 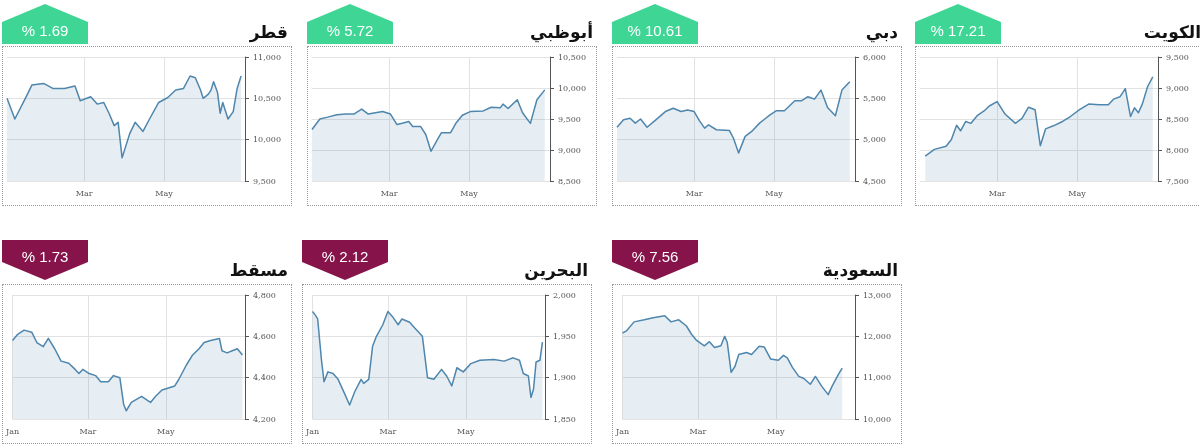 I want to click on chart-title: مسقط, so click(x=258, y=270).